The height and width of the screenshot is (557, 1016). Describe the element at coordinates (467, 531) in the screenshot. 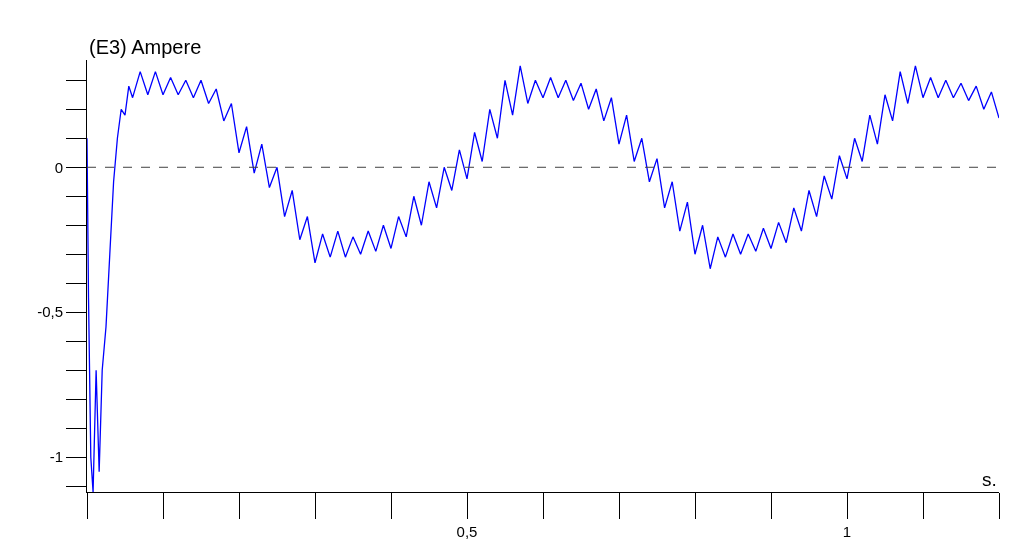

I see `x-tick-label: 0,5` at that location.